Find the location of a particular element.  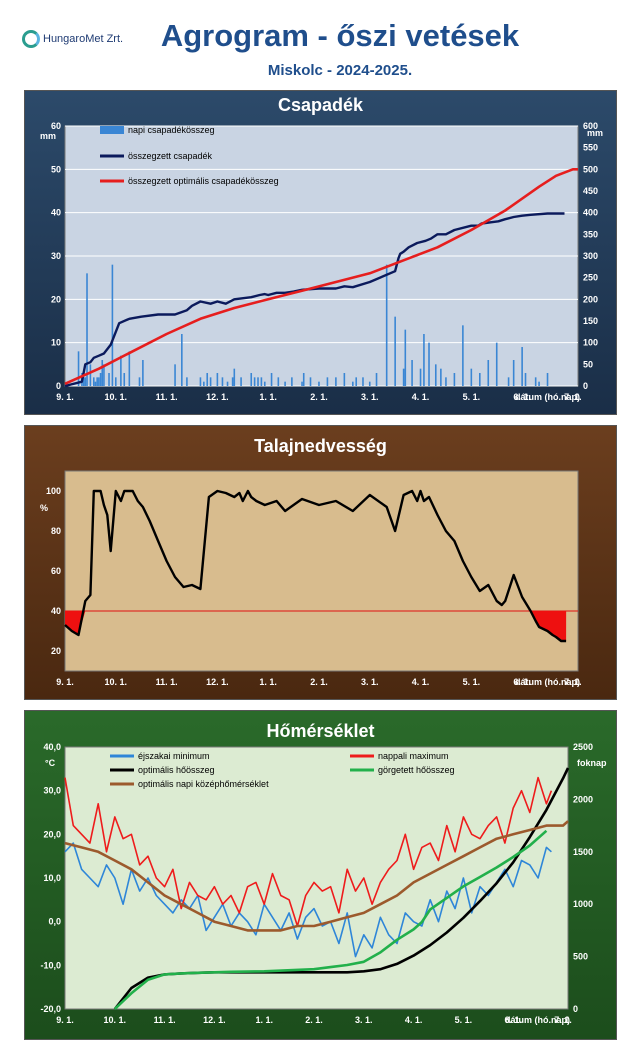

page-subtitle: Miskolc - 2024-2025. is located at coordinates (340, 70).